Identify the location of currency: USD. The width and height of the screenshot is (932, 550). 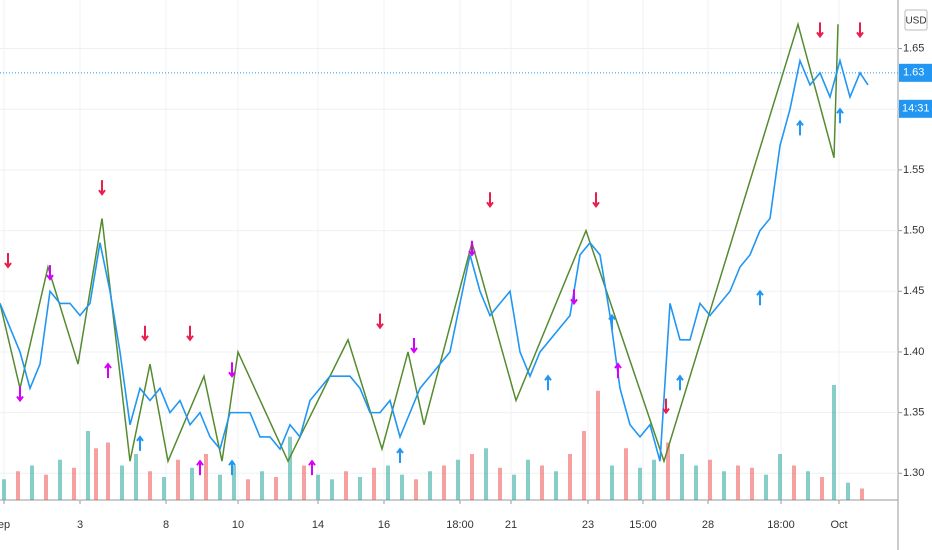
(915, 21).